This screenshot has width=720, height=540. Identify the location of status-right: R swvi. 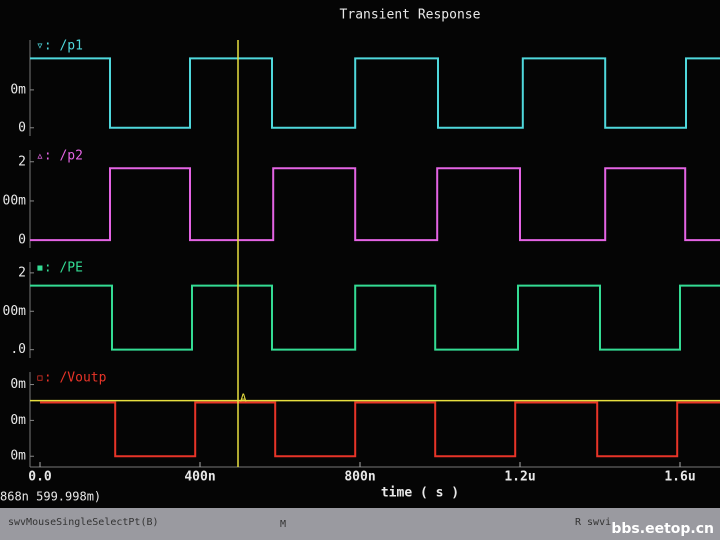
(593, 522).